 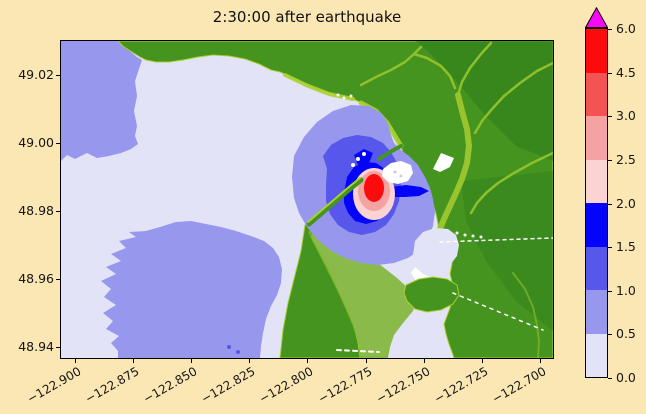 I want to click on colorbar-tick-label: 3.0, so click(x=626, y=116).